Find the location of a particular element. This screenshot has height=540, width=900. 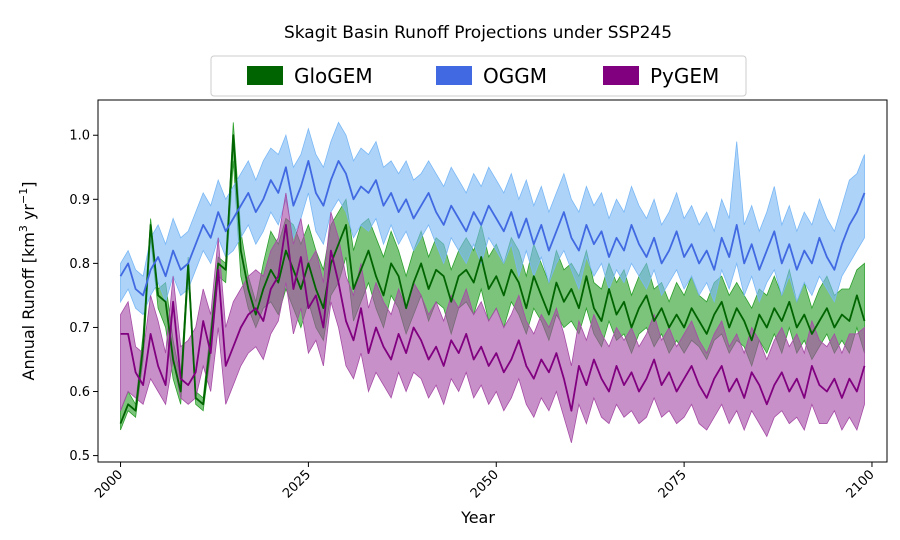

x-tick-label: 2025 is located at coordinates (297, 484).